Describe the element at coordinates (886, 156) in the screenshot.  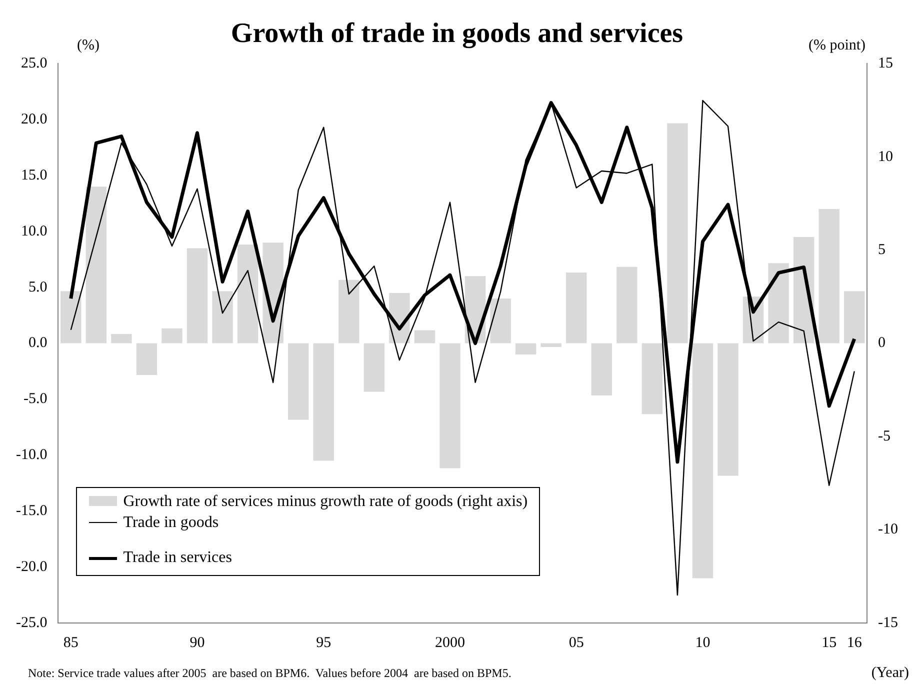
I see `y2-tick-label: 10` at that location.